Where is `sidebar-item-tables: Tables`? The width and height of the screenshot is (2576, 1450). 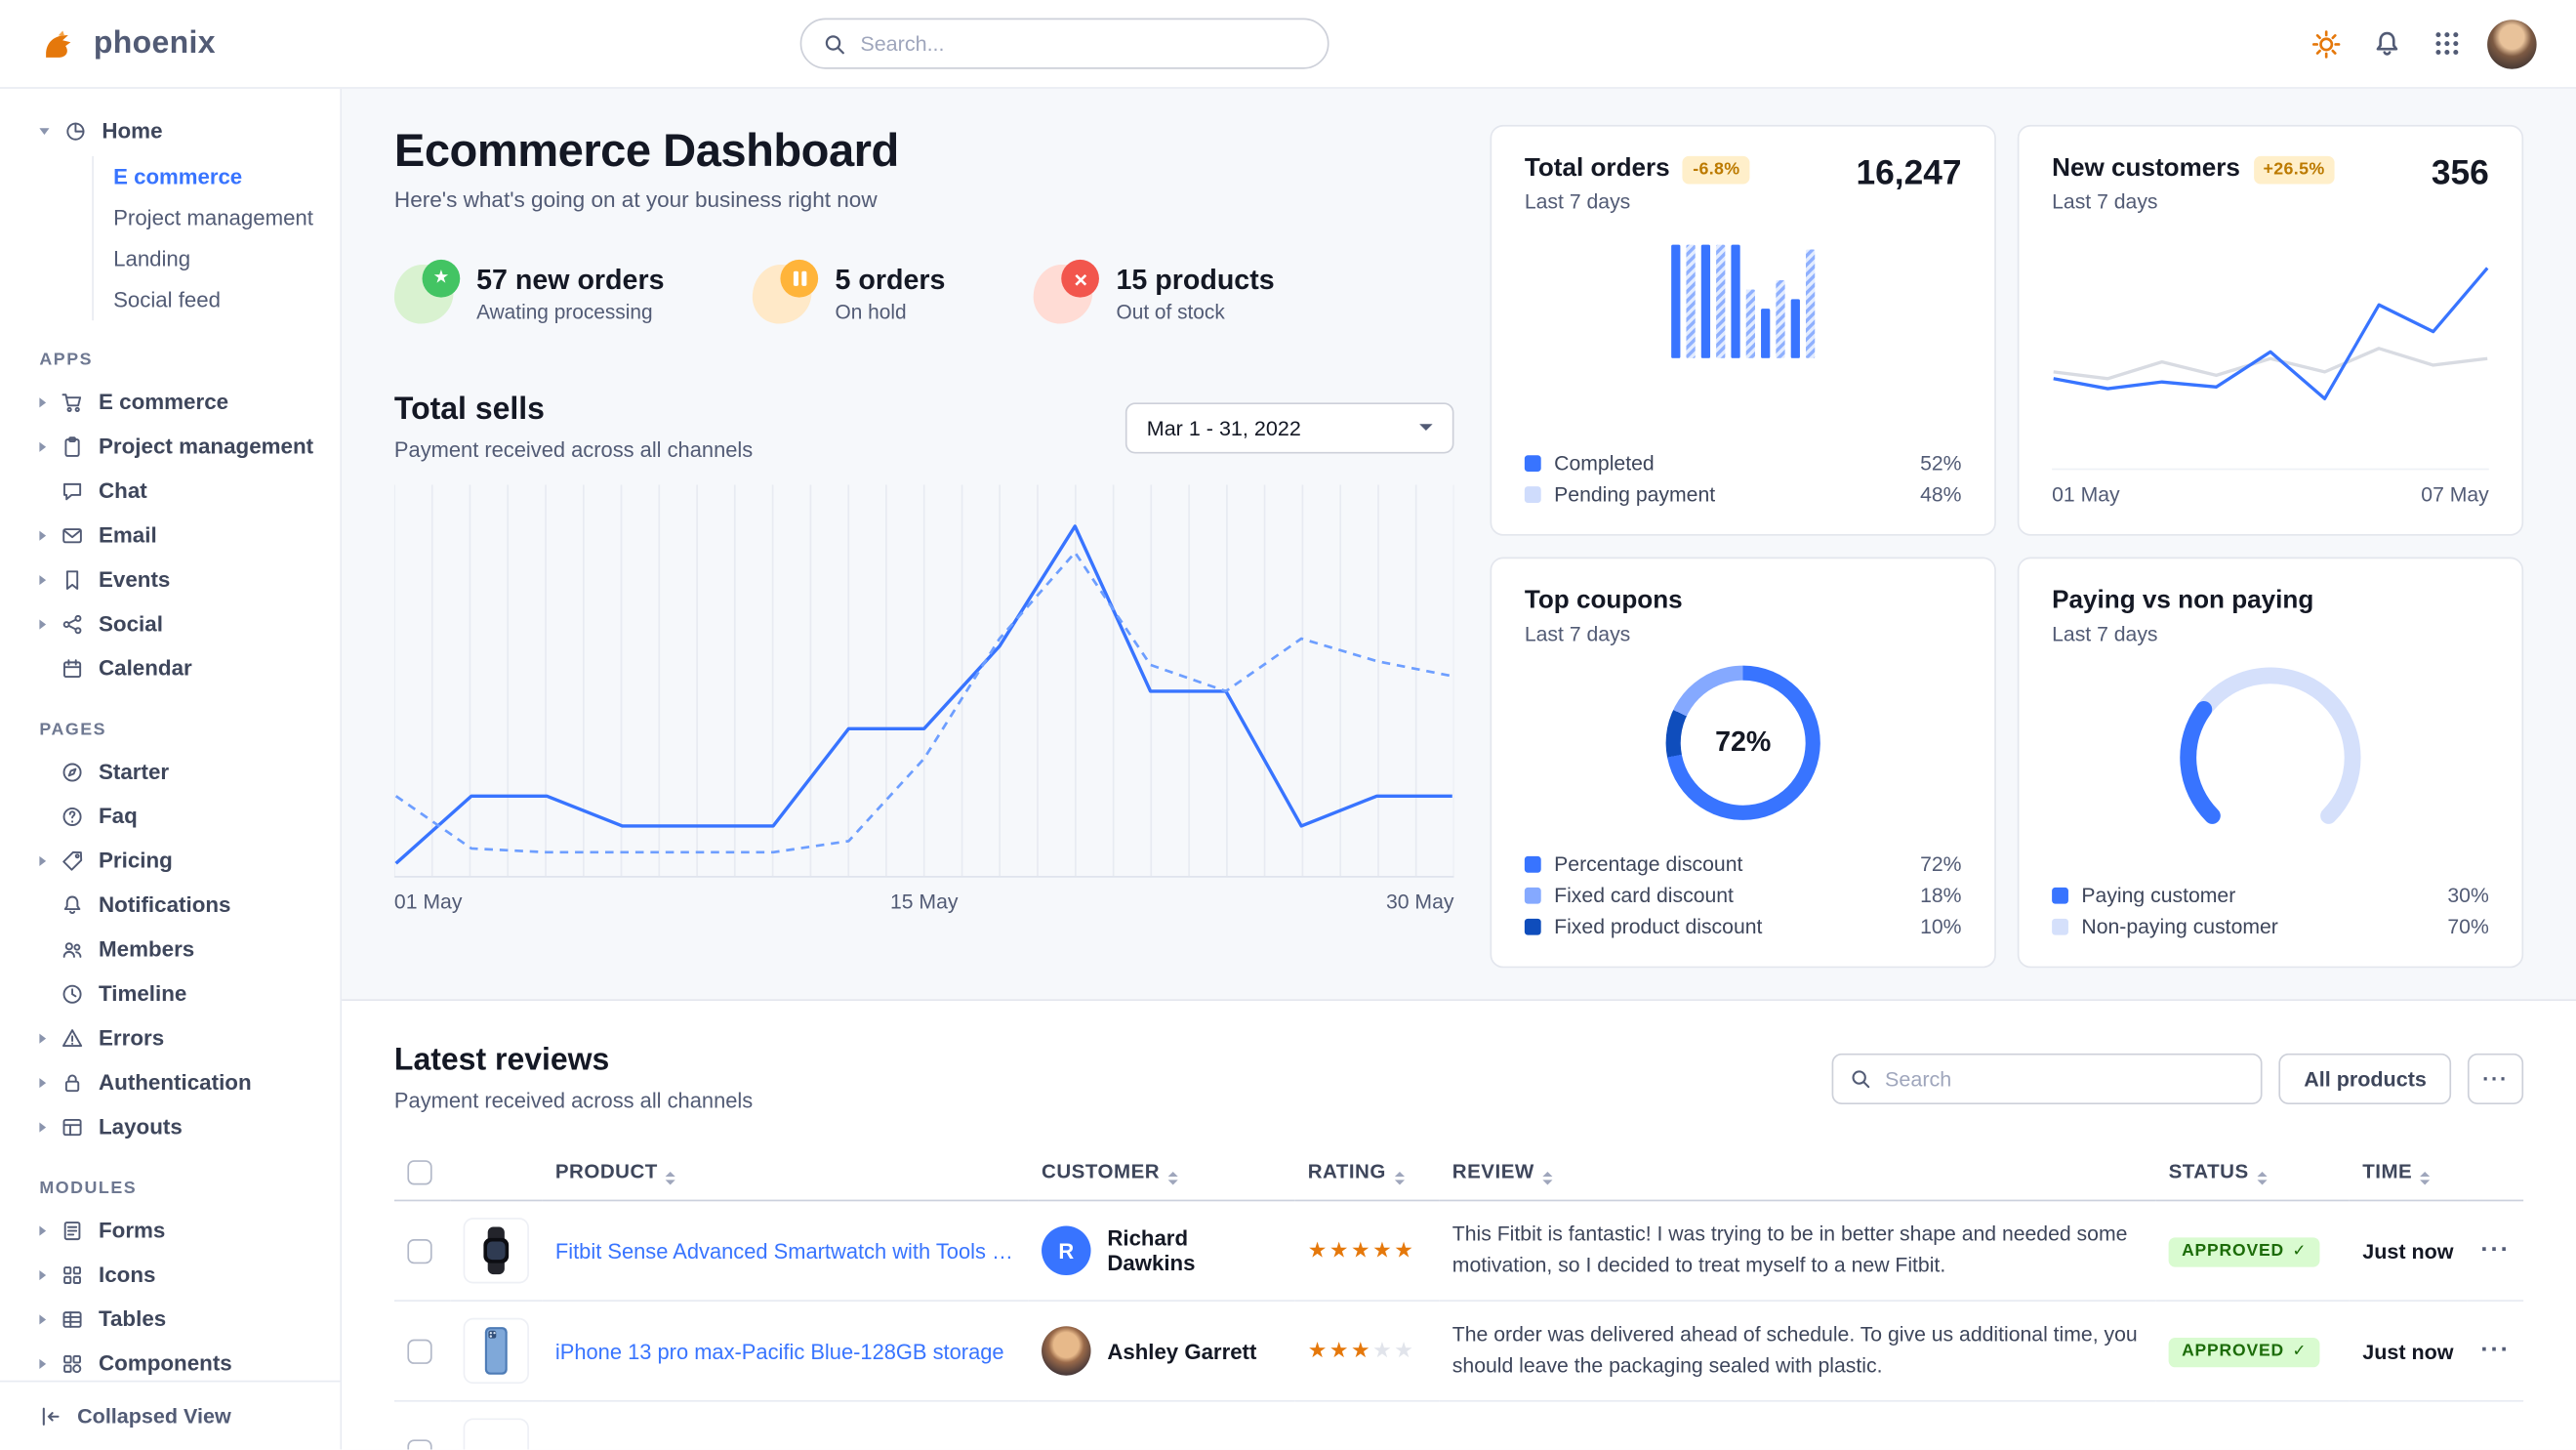 sidebar-item-tables: Tables is located at coordinates (170, 1319).